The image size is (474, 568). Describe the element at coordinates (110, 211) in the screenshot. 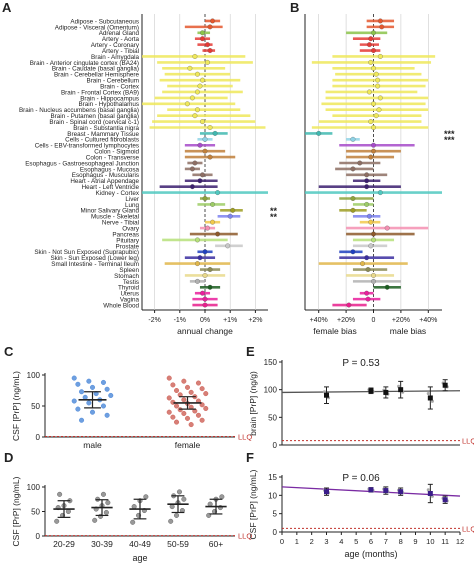

I see `tissue-label: Minor Salivary Gland` at that location.